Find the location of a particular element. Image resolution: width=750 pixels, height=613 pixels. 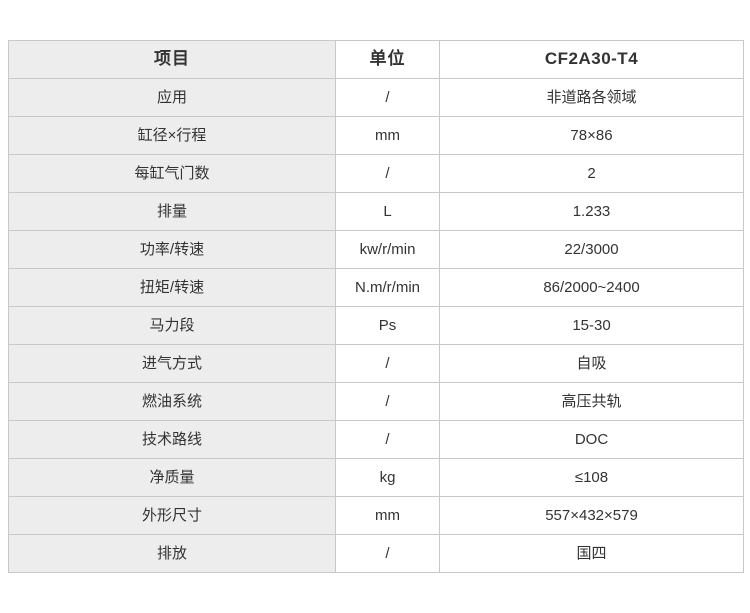

unit-cell: N.m/r/min is located at coordinates (387, 287).